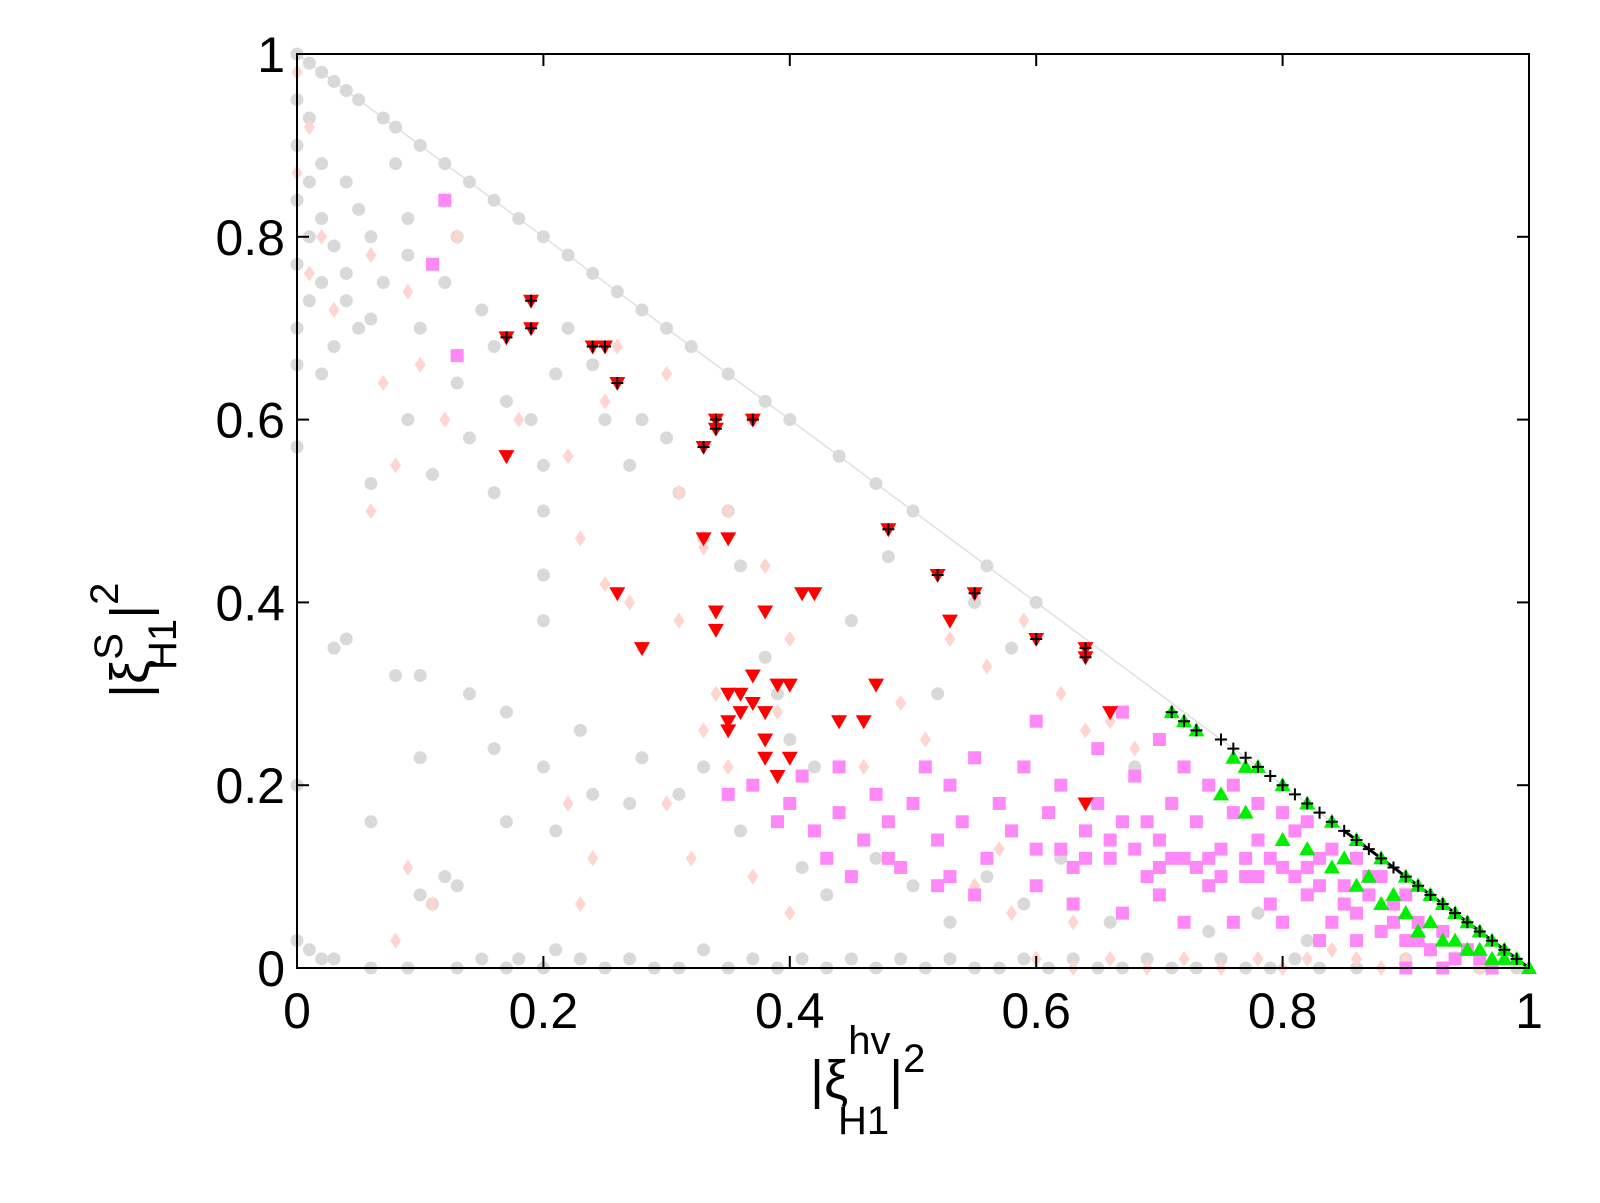 This screenshot has height=1203, width=1600. What do you see at coordinates (1529, 1011) in the screenshot?
I see `x-tick-label: 1` at bounding box center [1529, 1011].